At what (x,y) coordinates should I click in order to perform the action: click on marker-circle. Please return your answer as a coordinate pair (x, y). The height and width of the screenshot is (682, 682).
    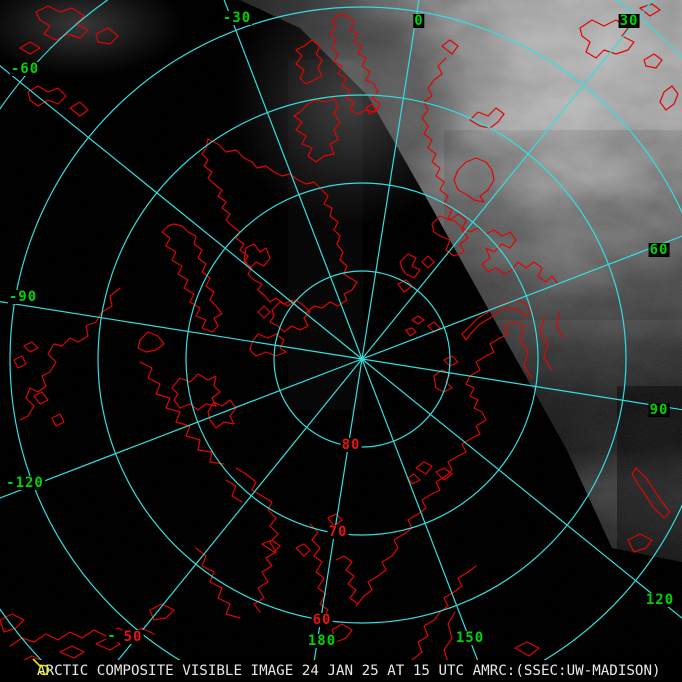
    Looking at the image, I should click on (44, 670).